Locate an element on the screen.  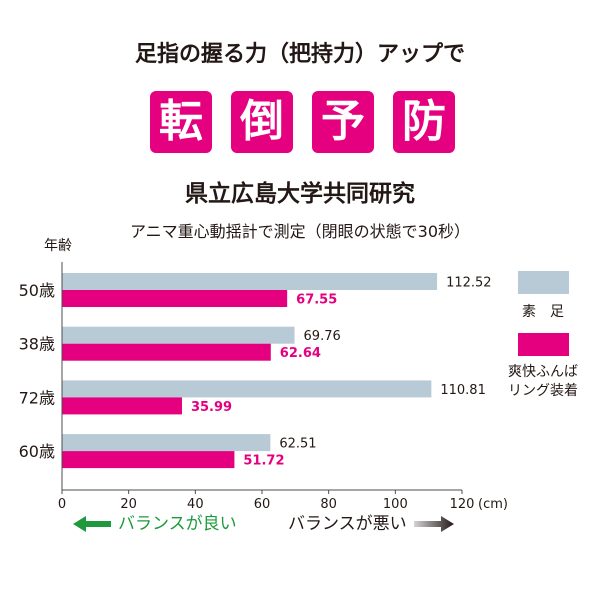
x-tick-label-1: 0 is located at coordinates (62, 504).